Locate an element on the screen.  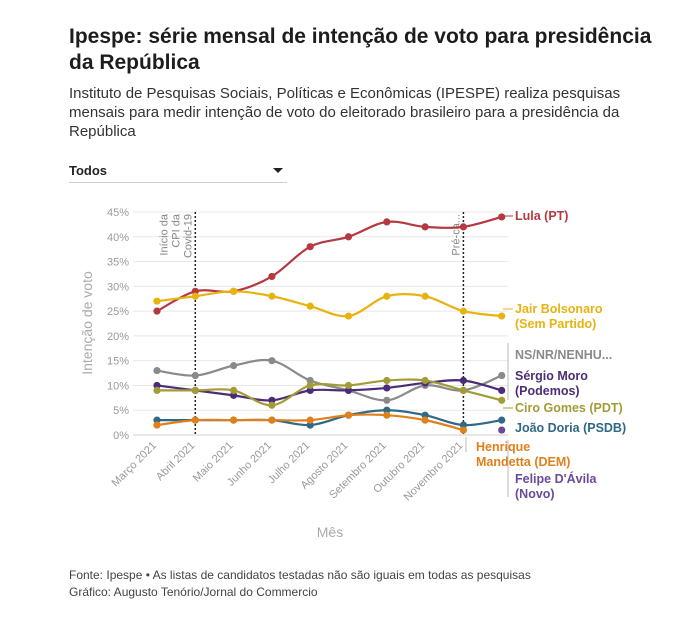
series-label: Jair Bolsonaro is located at coordinates (559, 309).